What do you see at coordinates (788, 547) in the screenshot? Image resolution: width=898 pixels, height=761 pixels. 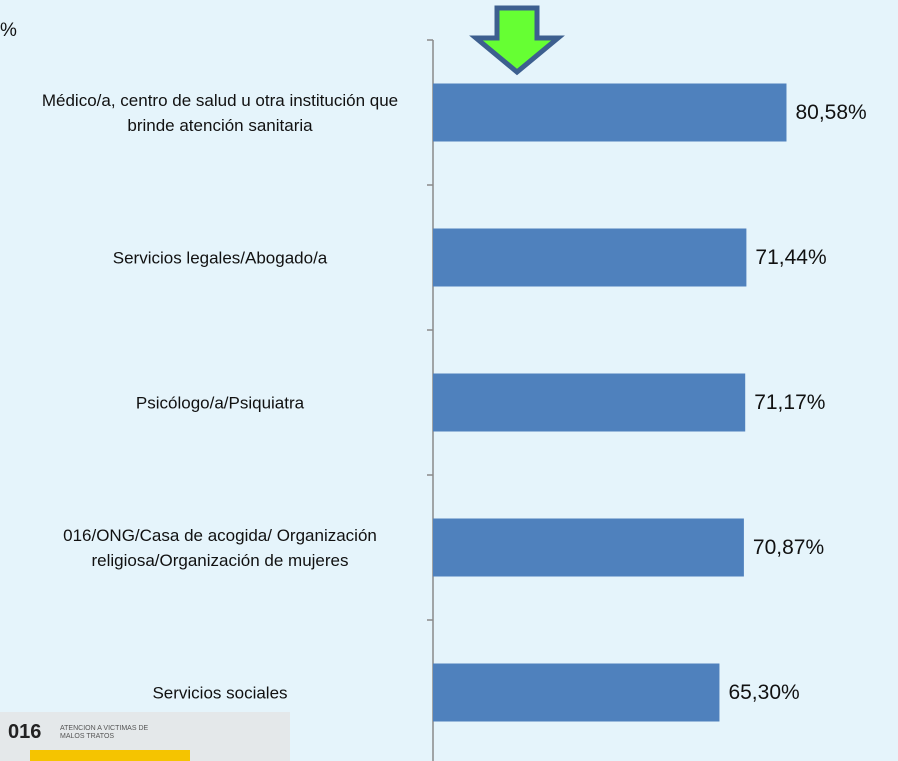 I see `value-label: 70,87%` at bounding box center [788, 547].